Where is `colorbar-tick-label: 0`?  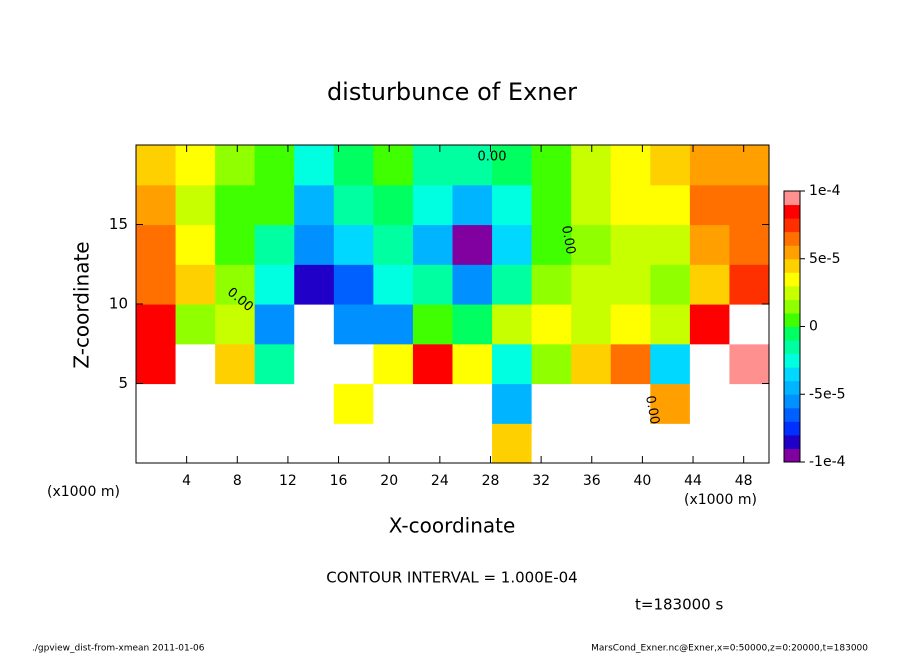
colorbar-tick-label: 0 is located at coordinates (813, 327).